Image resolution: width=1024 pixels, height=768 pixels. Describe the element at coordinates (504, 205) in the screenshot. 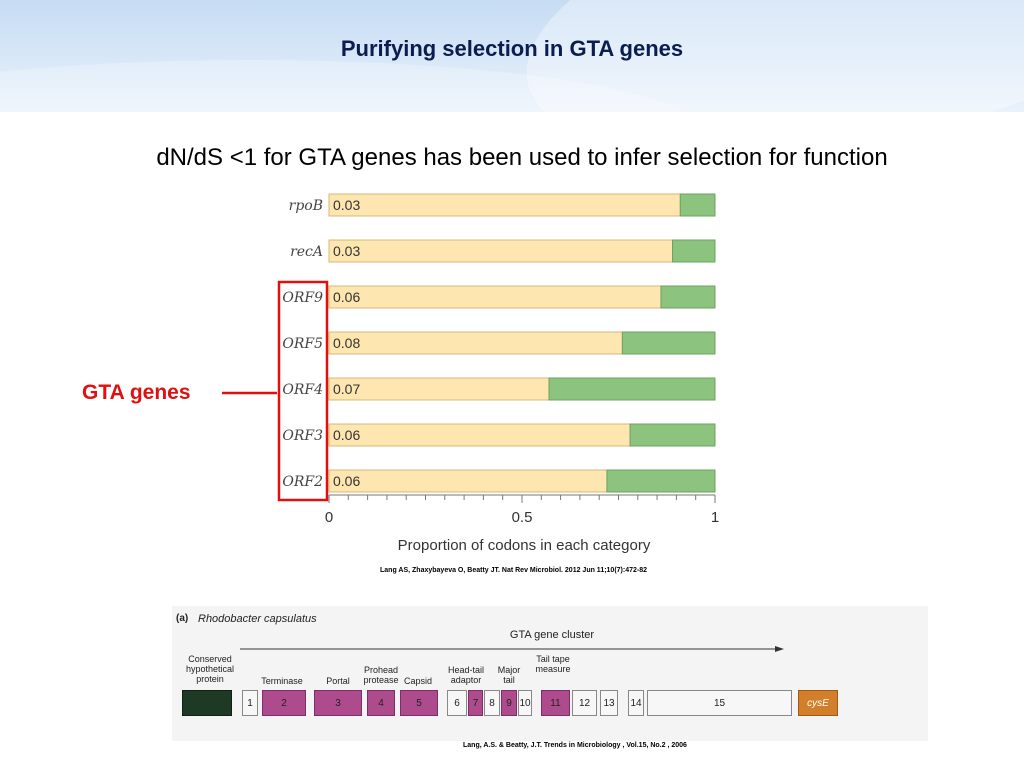

I see `bar-primary-rpob` at that location.